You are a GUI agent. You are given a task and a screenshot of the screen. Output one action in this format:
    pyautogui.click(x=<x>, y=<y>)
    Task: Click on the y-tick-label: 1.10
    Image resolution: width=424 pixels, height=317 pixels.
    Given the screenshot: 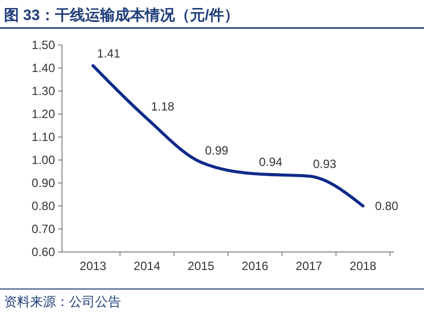 What is the action you would take?
    pyautogui.click(x=44, y=137)
    